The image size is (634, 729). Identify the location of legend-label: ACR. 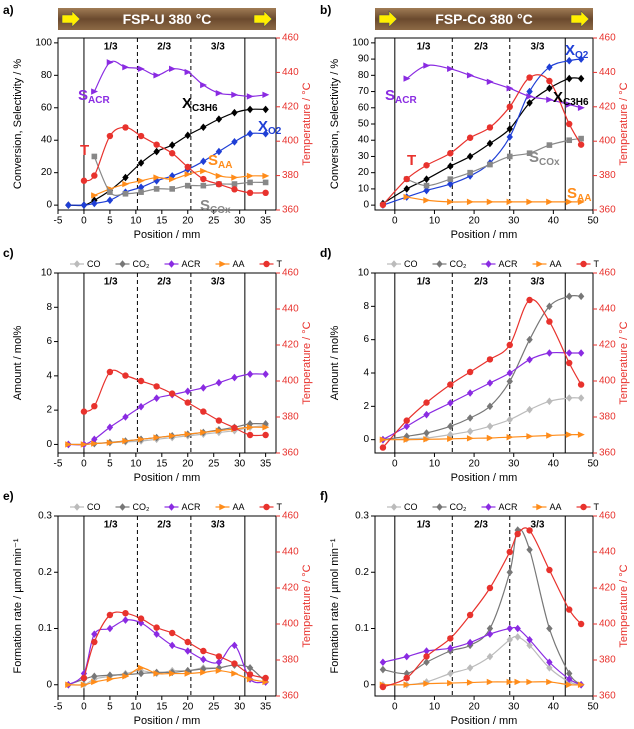
(509, 507).